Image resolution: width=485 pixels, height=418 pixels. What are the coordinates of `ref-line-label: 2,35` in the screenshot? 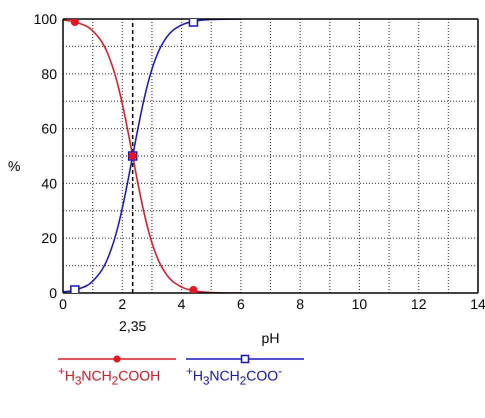 It's located at (132, 326).